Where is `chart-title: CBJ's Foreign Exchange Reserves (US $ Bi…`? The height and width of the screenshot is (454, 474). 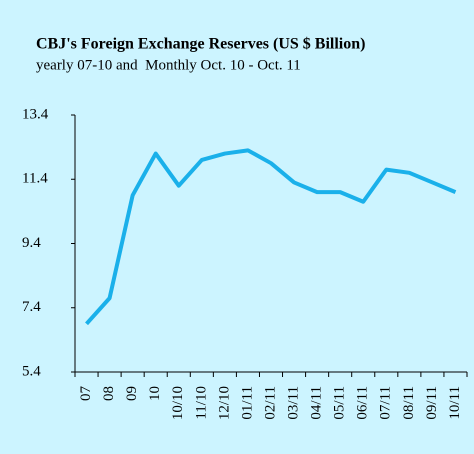 chart-title: CBJ's Foreign Exchange Reserves (US $ Bi… is located at coordinates (200, 44).